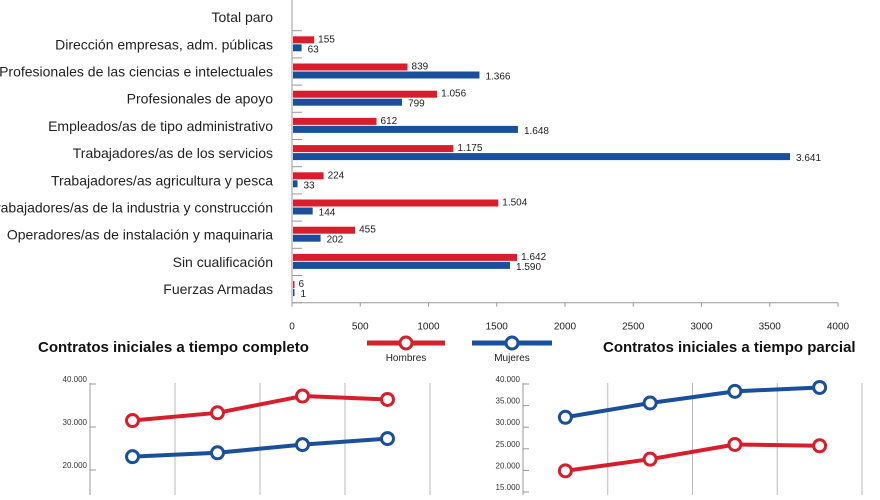 The image size is (880, 500). Describe the element at coordinates (162, 180) in the screenshot. I see `category-label: Trabajadores/as agricultura y pesca` at that location.